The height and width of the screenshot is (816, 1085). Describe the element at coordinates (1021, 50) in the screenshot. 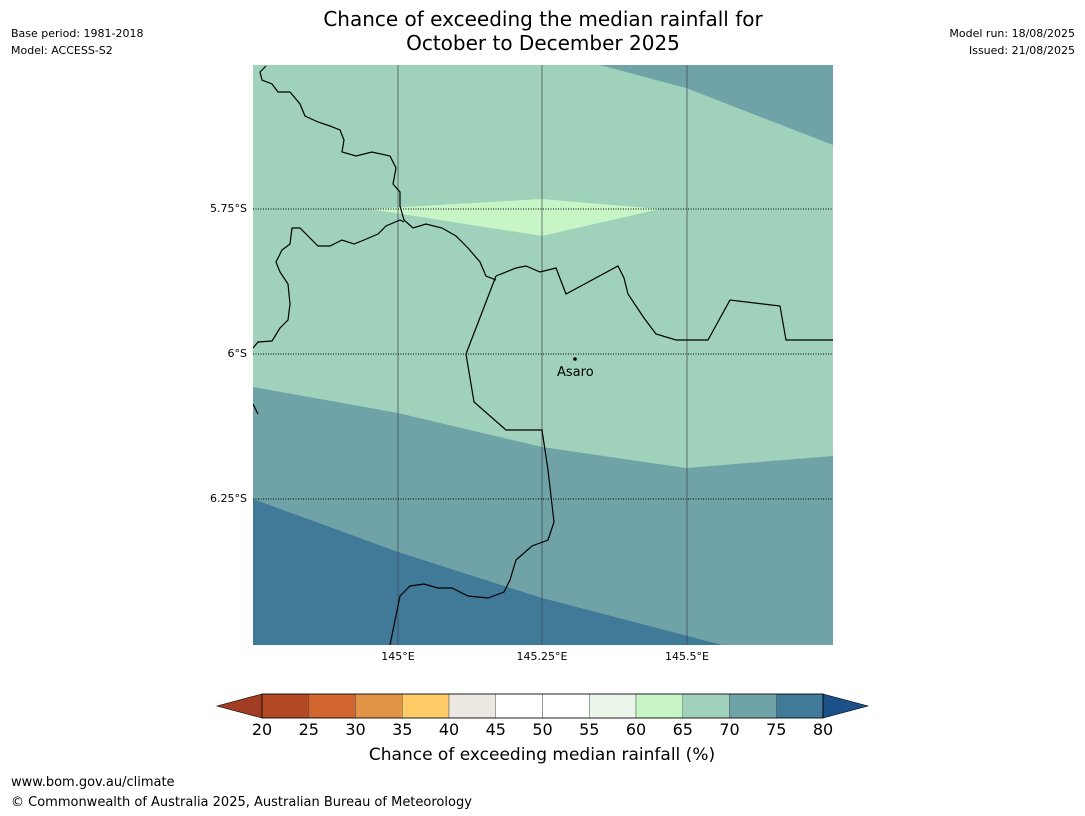

I see `issued-text: Issued: 21/08/2025` at that location.